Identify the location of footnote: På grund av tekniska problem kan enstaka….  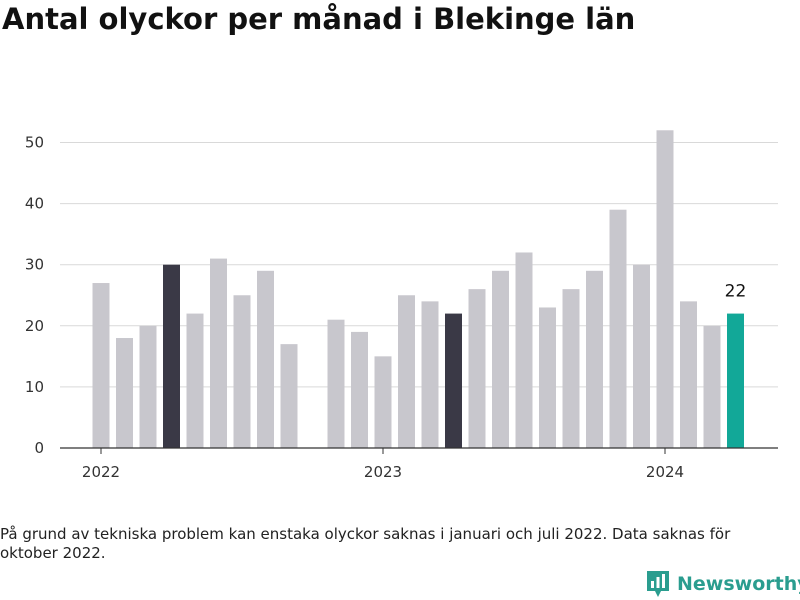
(365, 543).